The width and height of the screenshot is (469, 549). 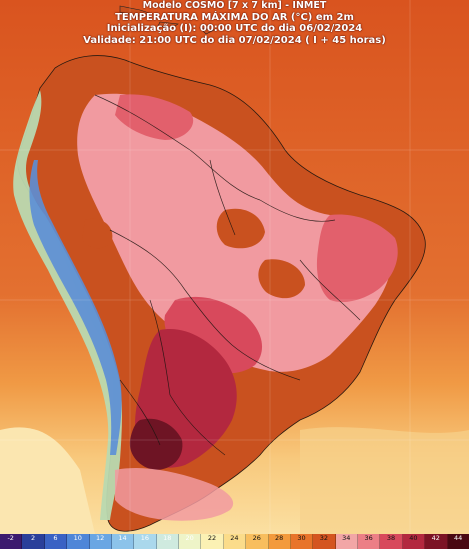 I want to click on legend-tick-label: 42, so click(x=435, y=538).